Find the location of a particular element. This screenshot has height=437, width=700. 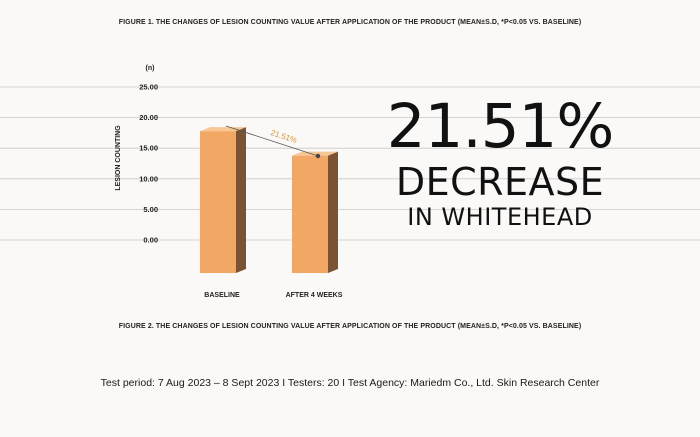

bar-after-4-weeks is located at coordinates (315, 212).